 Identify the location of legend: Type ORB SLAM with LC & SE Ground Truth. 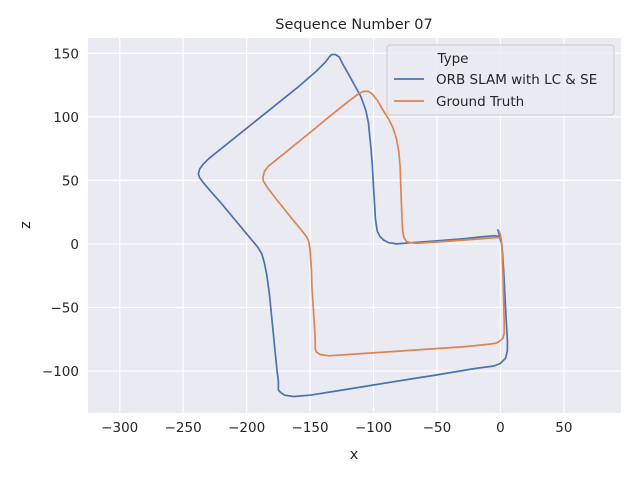
(500, 80).